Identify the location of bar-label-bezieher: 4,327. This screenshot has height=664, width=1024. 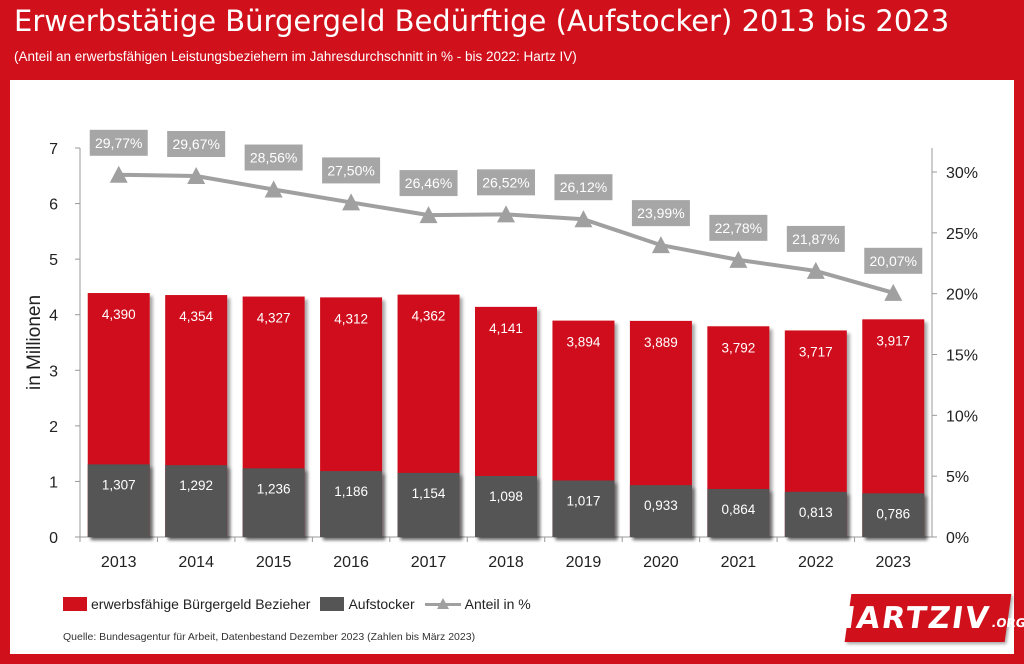
(274, 318).